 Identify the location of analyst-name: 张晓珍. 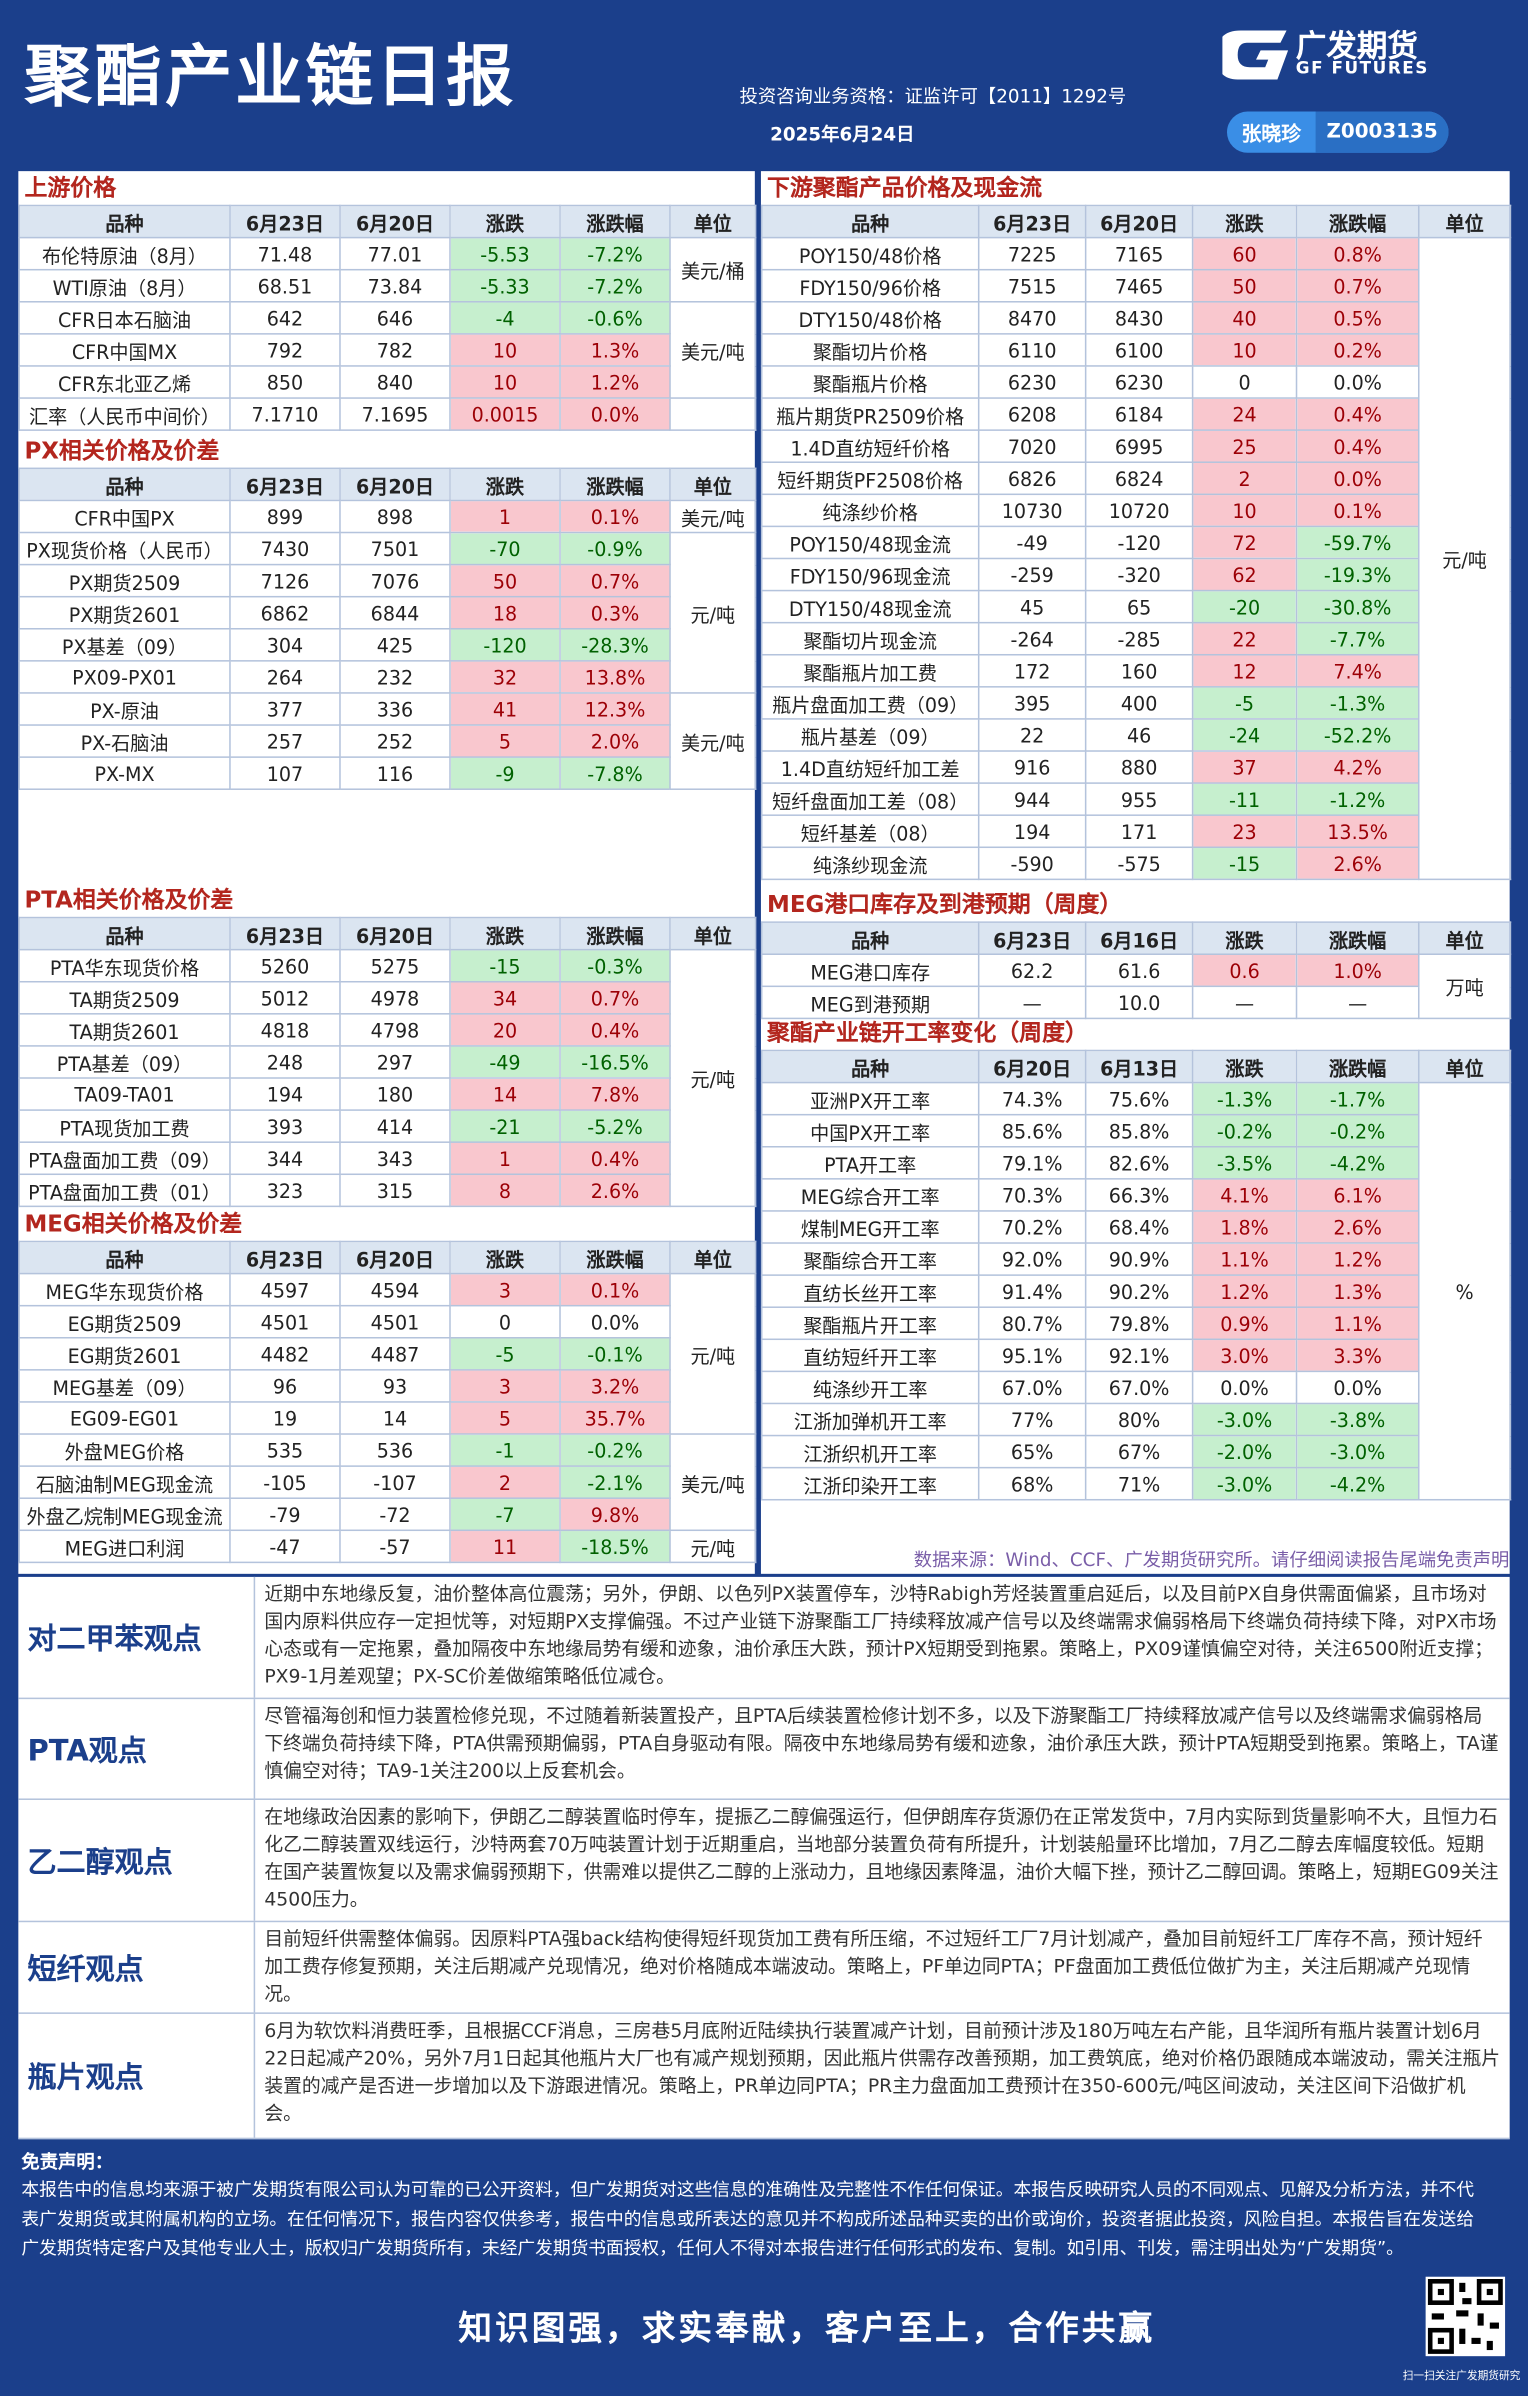
(1271, 135).